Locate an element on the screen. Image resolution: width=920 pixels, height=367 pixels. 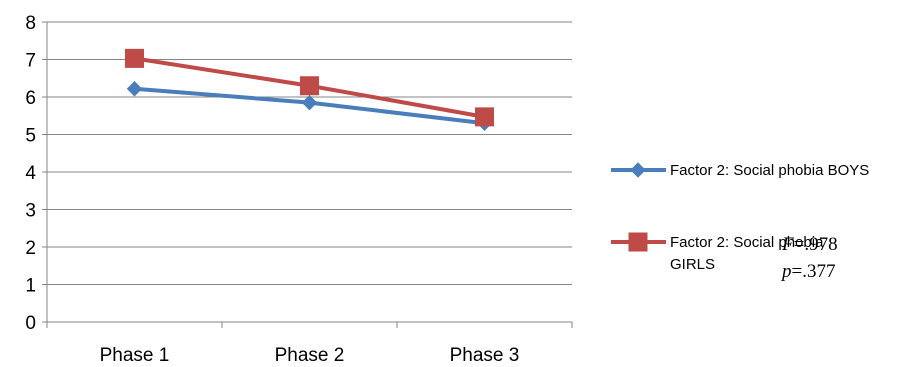
legend-label: Factor 2: Social phobia GIRLS is located at coordinates (747, 253).